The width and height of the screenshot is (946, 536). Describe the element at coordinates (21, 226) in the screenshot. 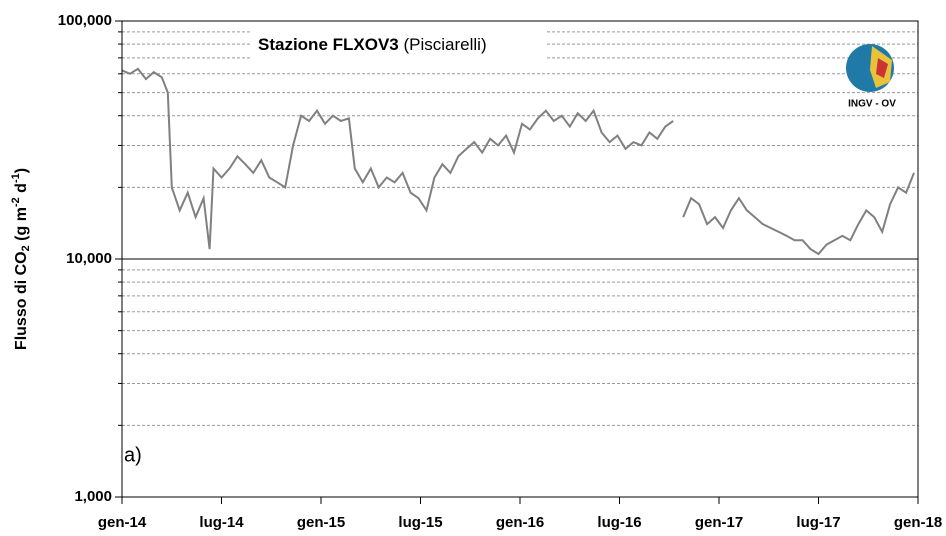

I see `ylabel-part: (g m` at that location.